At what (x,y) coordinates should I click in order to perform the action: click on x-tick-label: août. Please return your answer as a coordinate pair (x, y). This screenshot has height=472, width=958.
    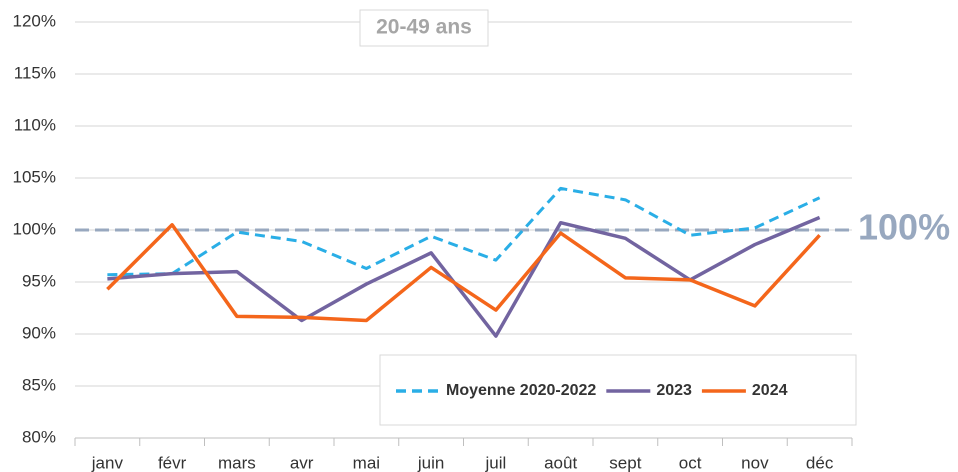
    Looking at the image, I should click on (560, 462).